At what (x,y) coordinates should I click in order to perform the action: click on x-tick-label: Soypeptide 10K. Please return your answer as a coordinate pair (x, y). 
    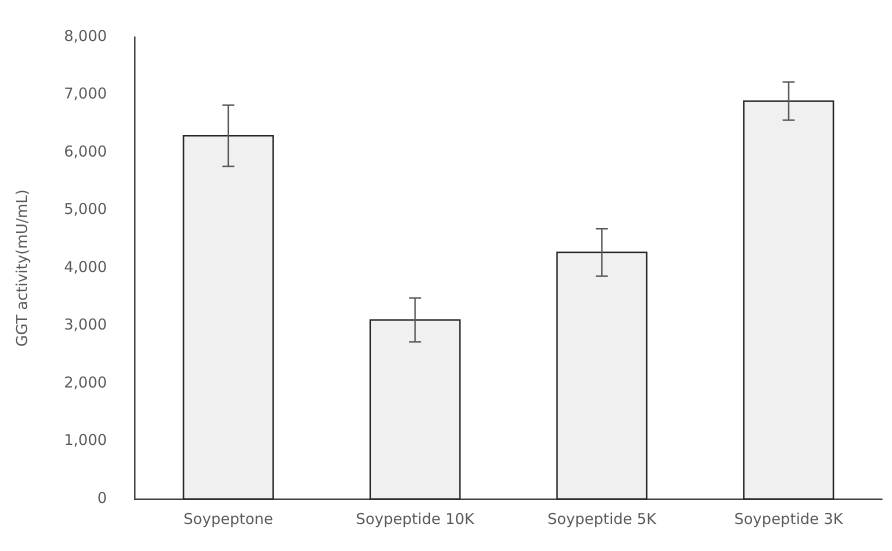
    Looking at the image, I should click on (416, 519).